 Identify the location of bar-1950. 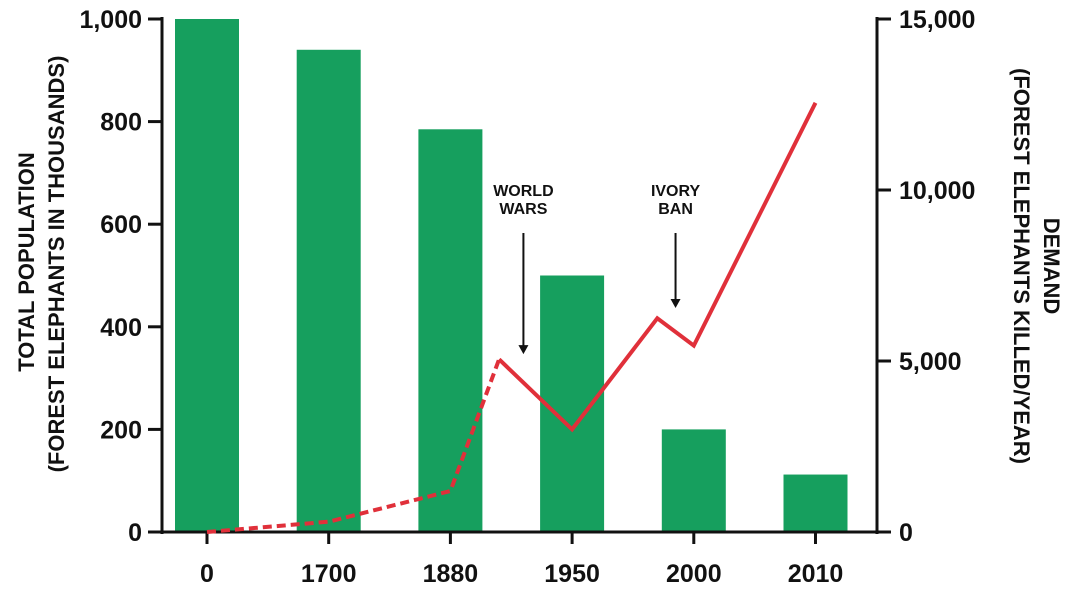
(572, 403).